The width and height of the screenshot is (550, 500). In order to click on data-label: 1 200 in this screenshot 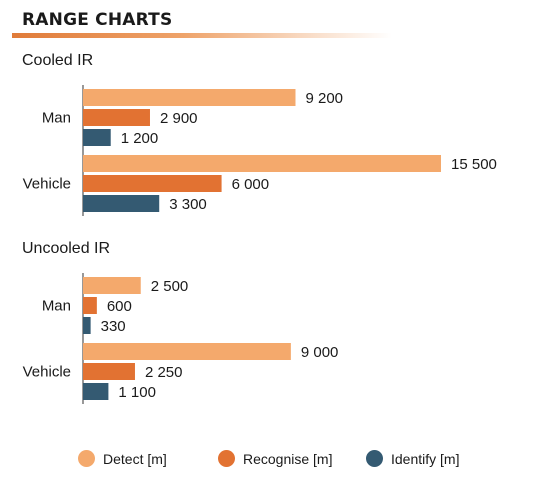, I will do `click(140, 138)`.